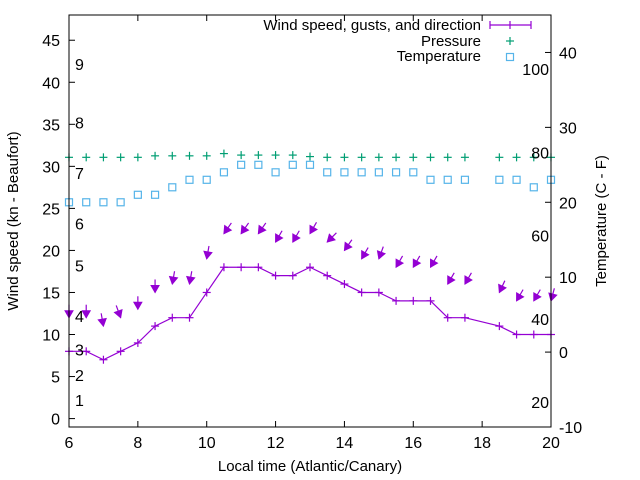 The height and width of the screenshot is (480, 640). I want to click on x-tick-label: 16, so click(413, 443).